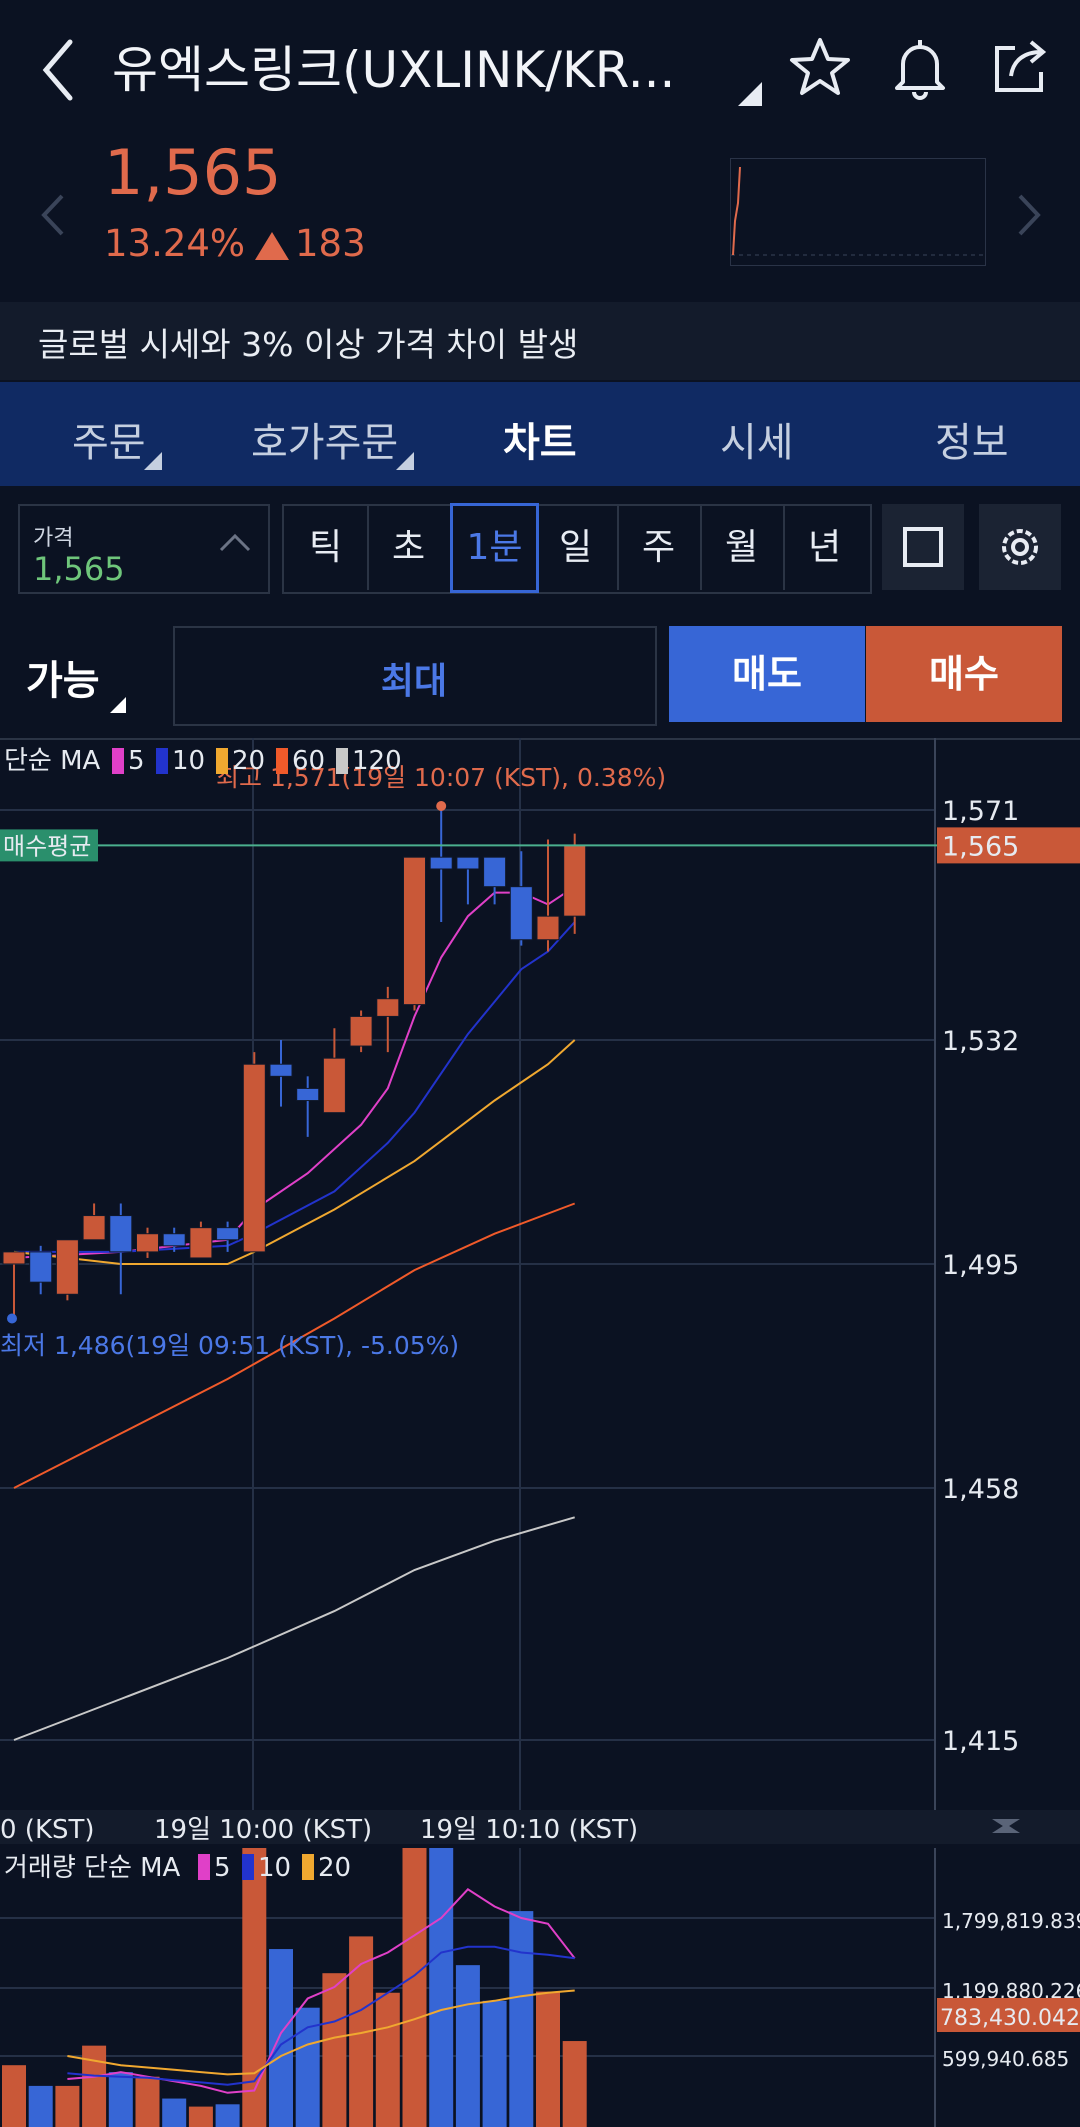  What do you see at coordinates (49, 845) in the screenshot?
I see `buy-average-badge` at bounding box center [49, 845].